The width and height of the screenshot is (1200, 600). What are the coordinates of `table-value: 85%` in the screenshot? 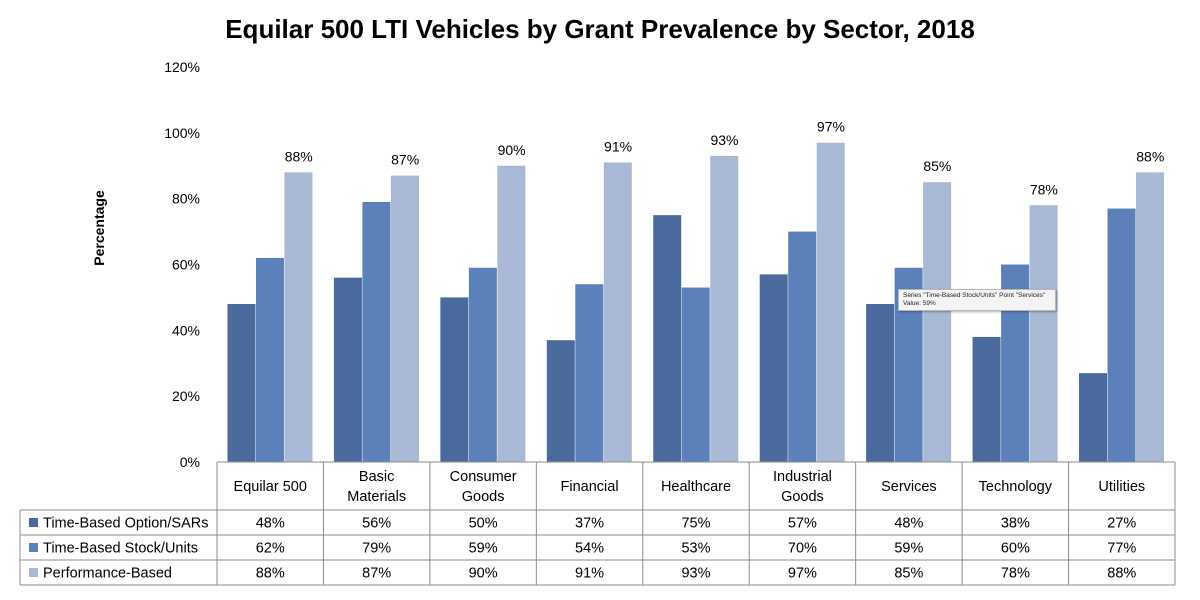 It's located at (908, 574).